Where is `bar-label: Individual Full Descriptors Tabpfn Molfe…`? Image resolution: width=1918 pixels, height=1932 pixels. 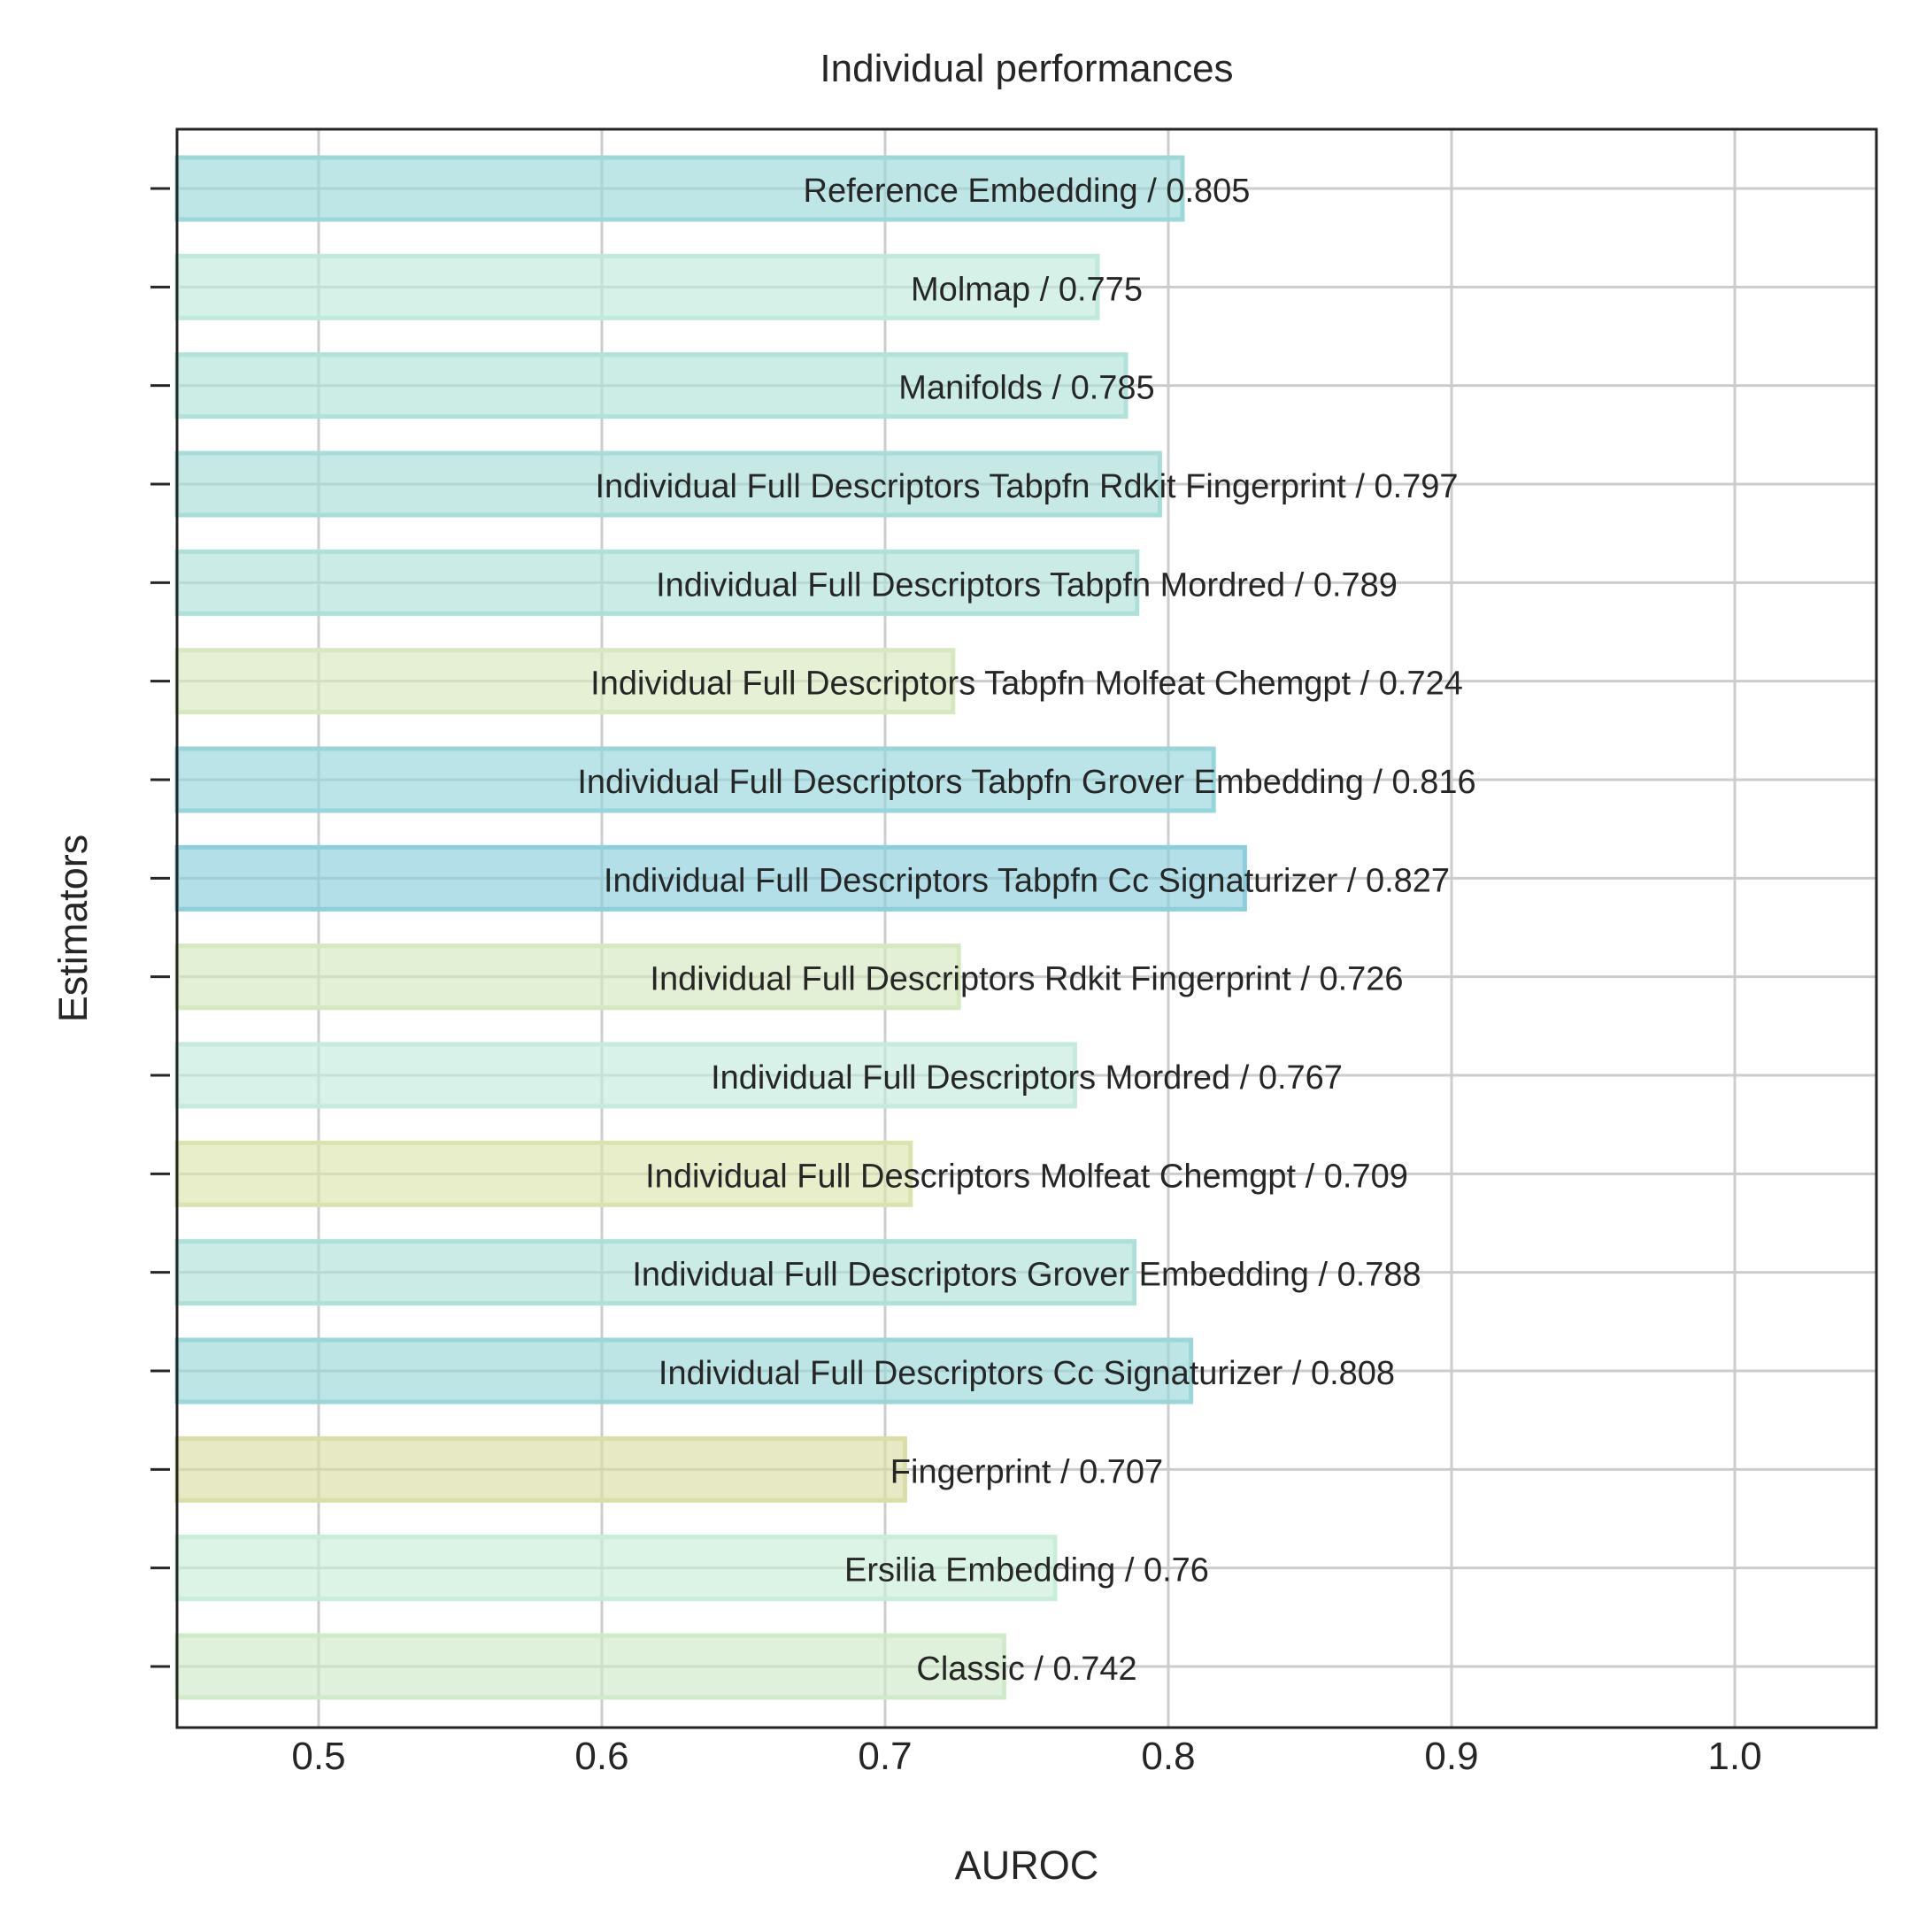
bar-label: Individual Full Descriptors Tabpfn Molfe… is located at coordinates (1026, 685).